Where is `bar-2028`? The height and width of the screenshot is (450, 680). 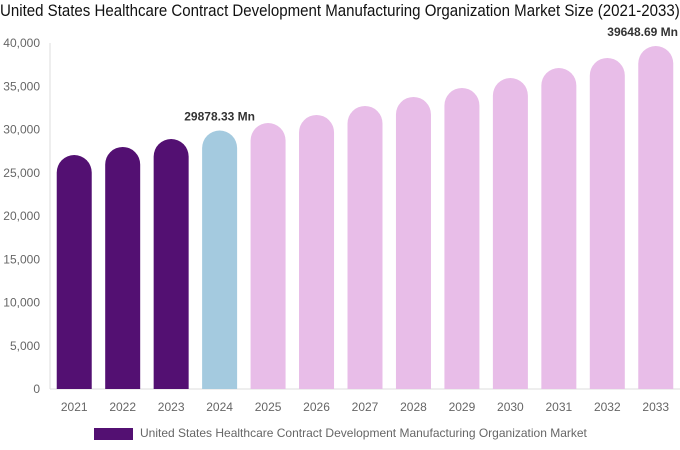
bar-2028 is located at coordinates (413, 242).